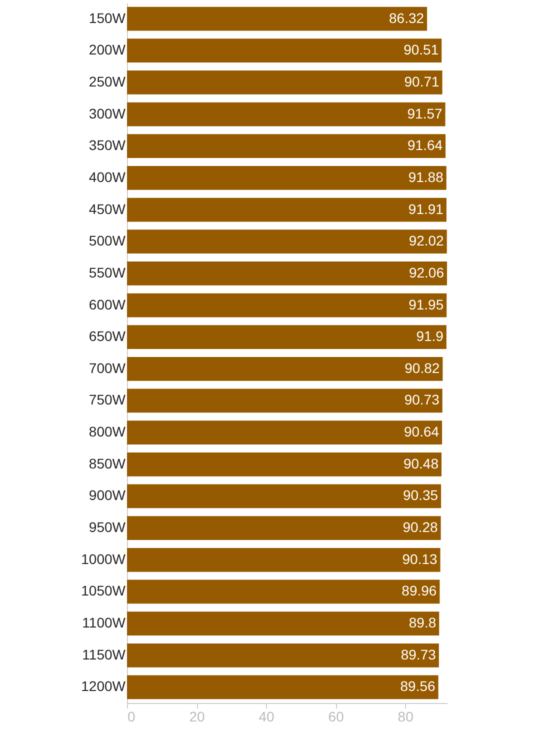 This screenshot has width=550, height=747. What do you see at coordinates (426, 272) in the screenshot?
I see `data-label: 92.06` at bounding box center [426, 272].